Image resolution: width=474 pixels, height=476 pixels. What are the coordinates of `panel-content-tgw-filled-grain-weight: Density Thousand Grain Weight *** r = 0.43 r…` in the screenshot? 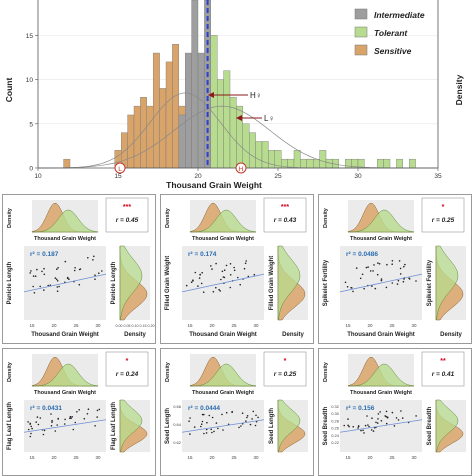 It's located at (236, 267).